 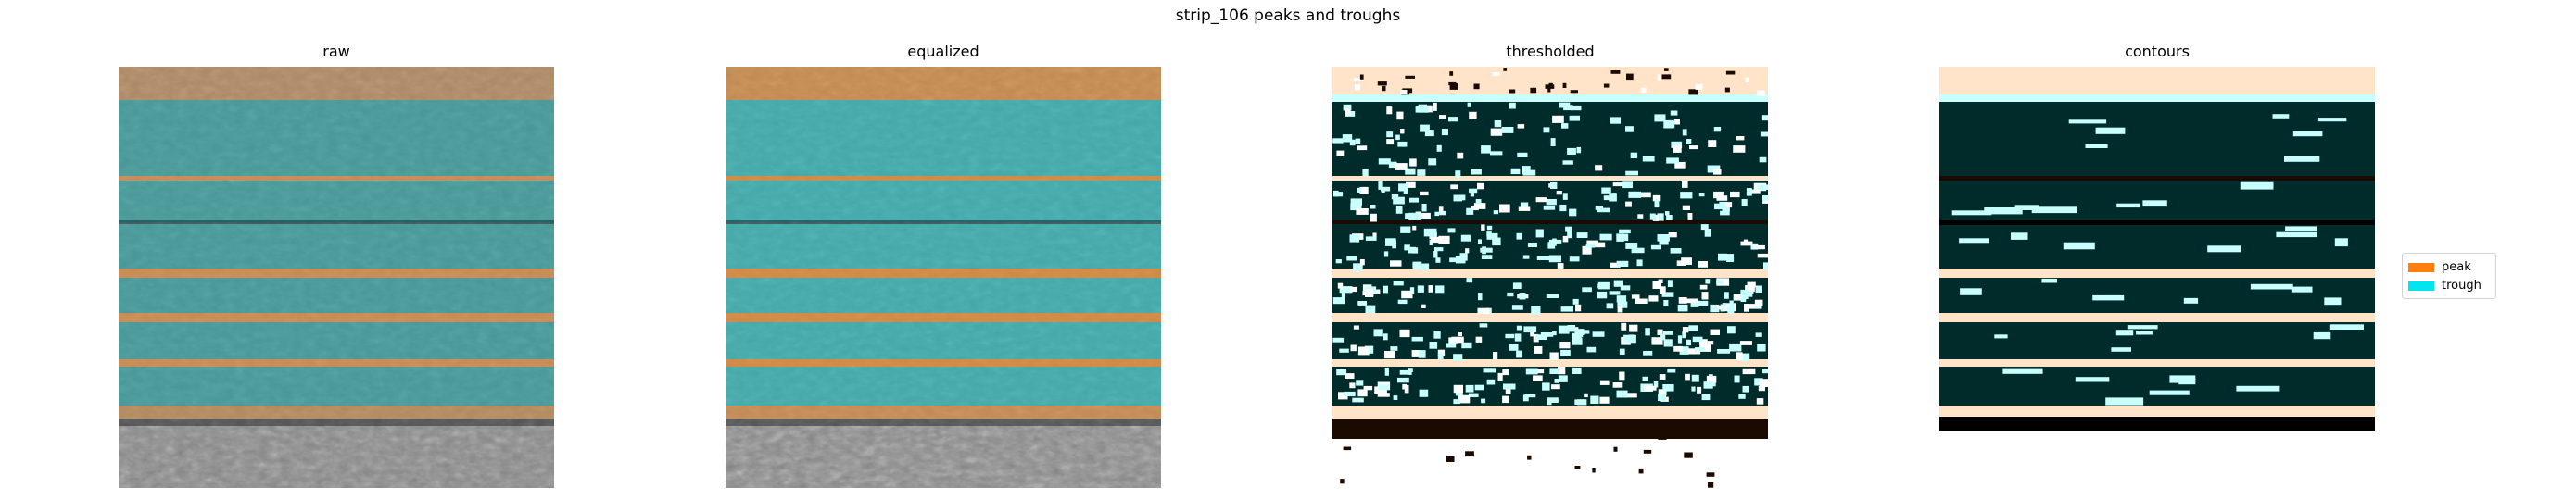 What do you see at coordinates (2421, 286) in the screenshot?
I see `legend-swatch-trough` at bounding box center [2421, 286].